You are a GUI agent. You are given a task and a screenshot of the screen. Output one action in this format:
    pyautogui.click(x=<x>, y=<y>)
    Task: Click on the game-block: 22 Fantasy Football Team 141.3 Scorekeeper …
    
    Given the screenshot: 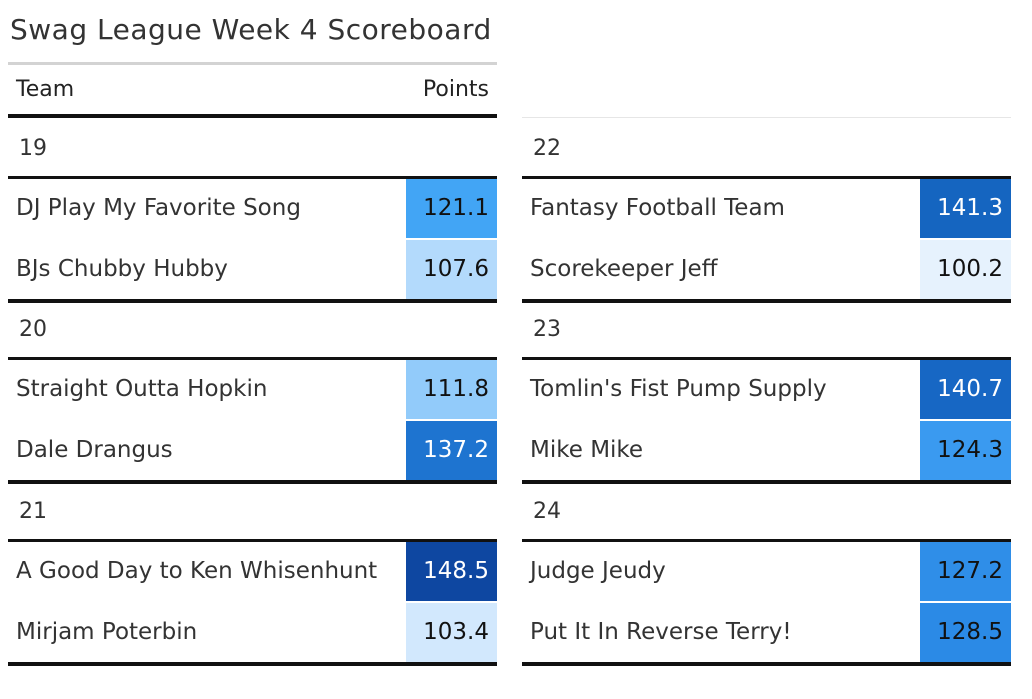 What is the action you would take?
    pyautogui.click(x=766, y=210)
    